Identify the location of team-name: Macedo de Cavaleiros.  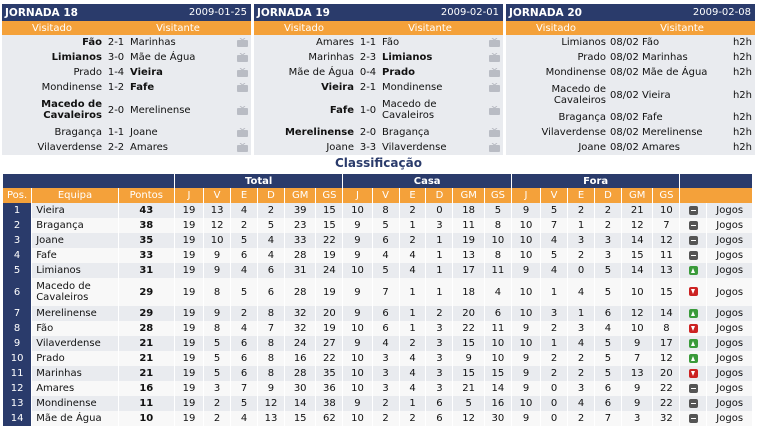
(75, 292).